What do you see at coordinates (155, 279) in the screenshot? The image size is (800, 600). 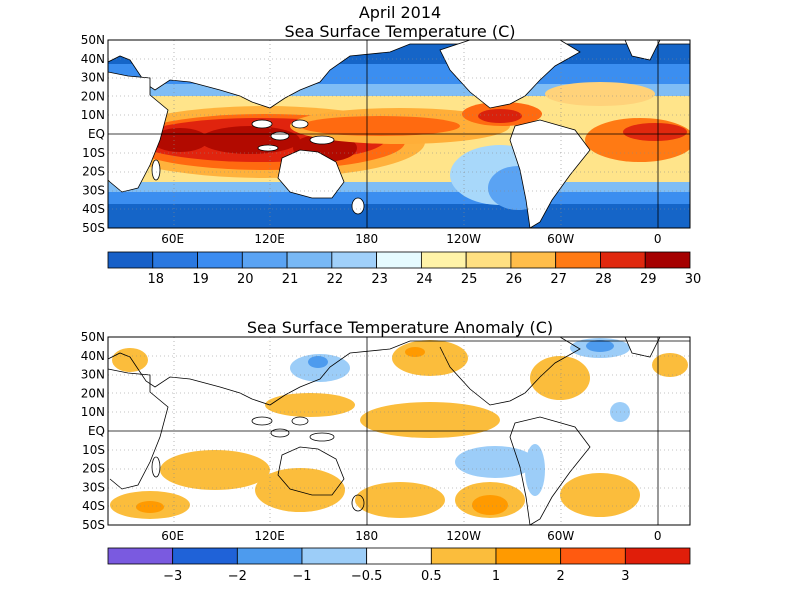 I see `colorbar-label: 18` at bounding box center [155, 279].